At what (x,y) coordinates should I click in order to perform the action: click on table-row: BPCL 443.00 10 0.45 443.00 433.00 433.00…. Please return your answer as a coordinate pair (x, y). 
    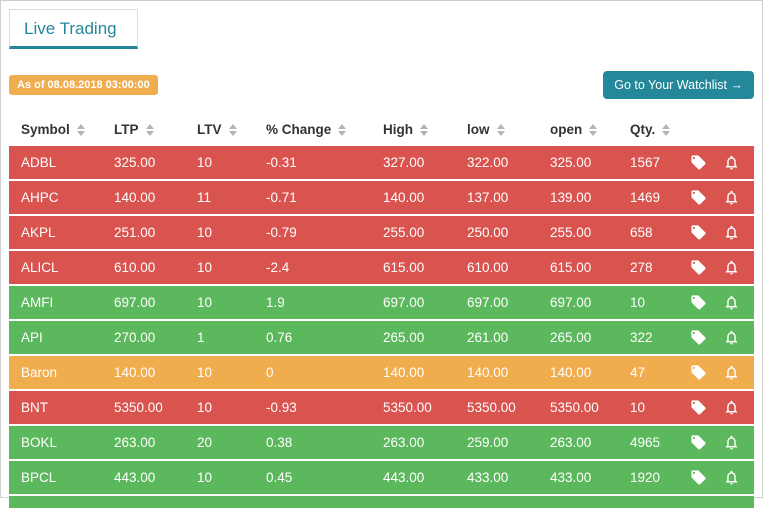
    Looking at the image, I should click on (381, 477).